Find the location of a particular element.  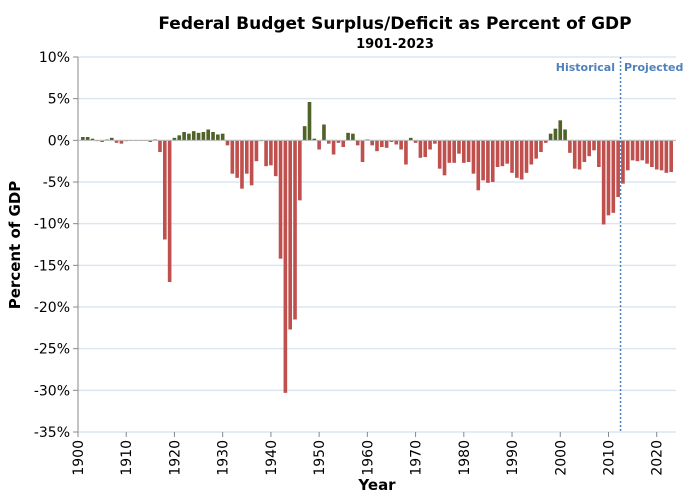

bar-1945 is located at coordinates (295, 230).